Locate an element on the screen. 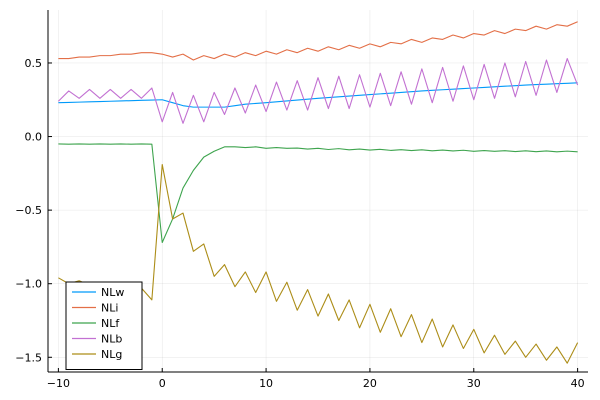  y-tick-label: −1.0 is located at coordinates (28, 284).